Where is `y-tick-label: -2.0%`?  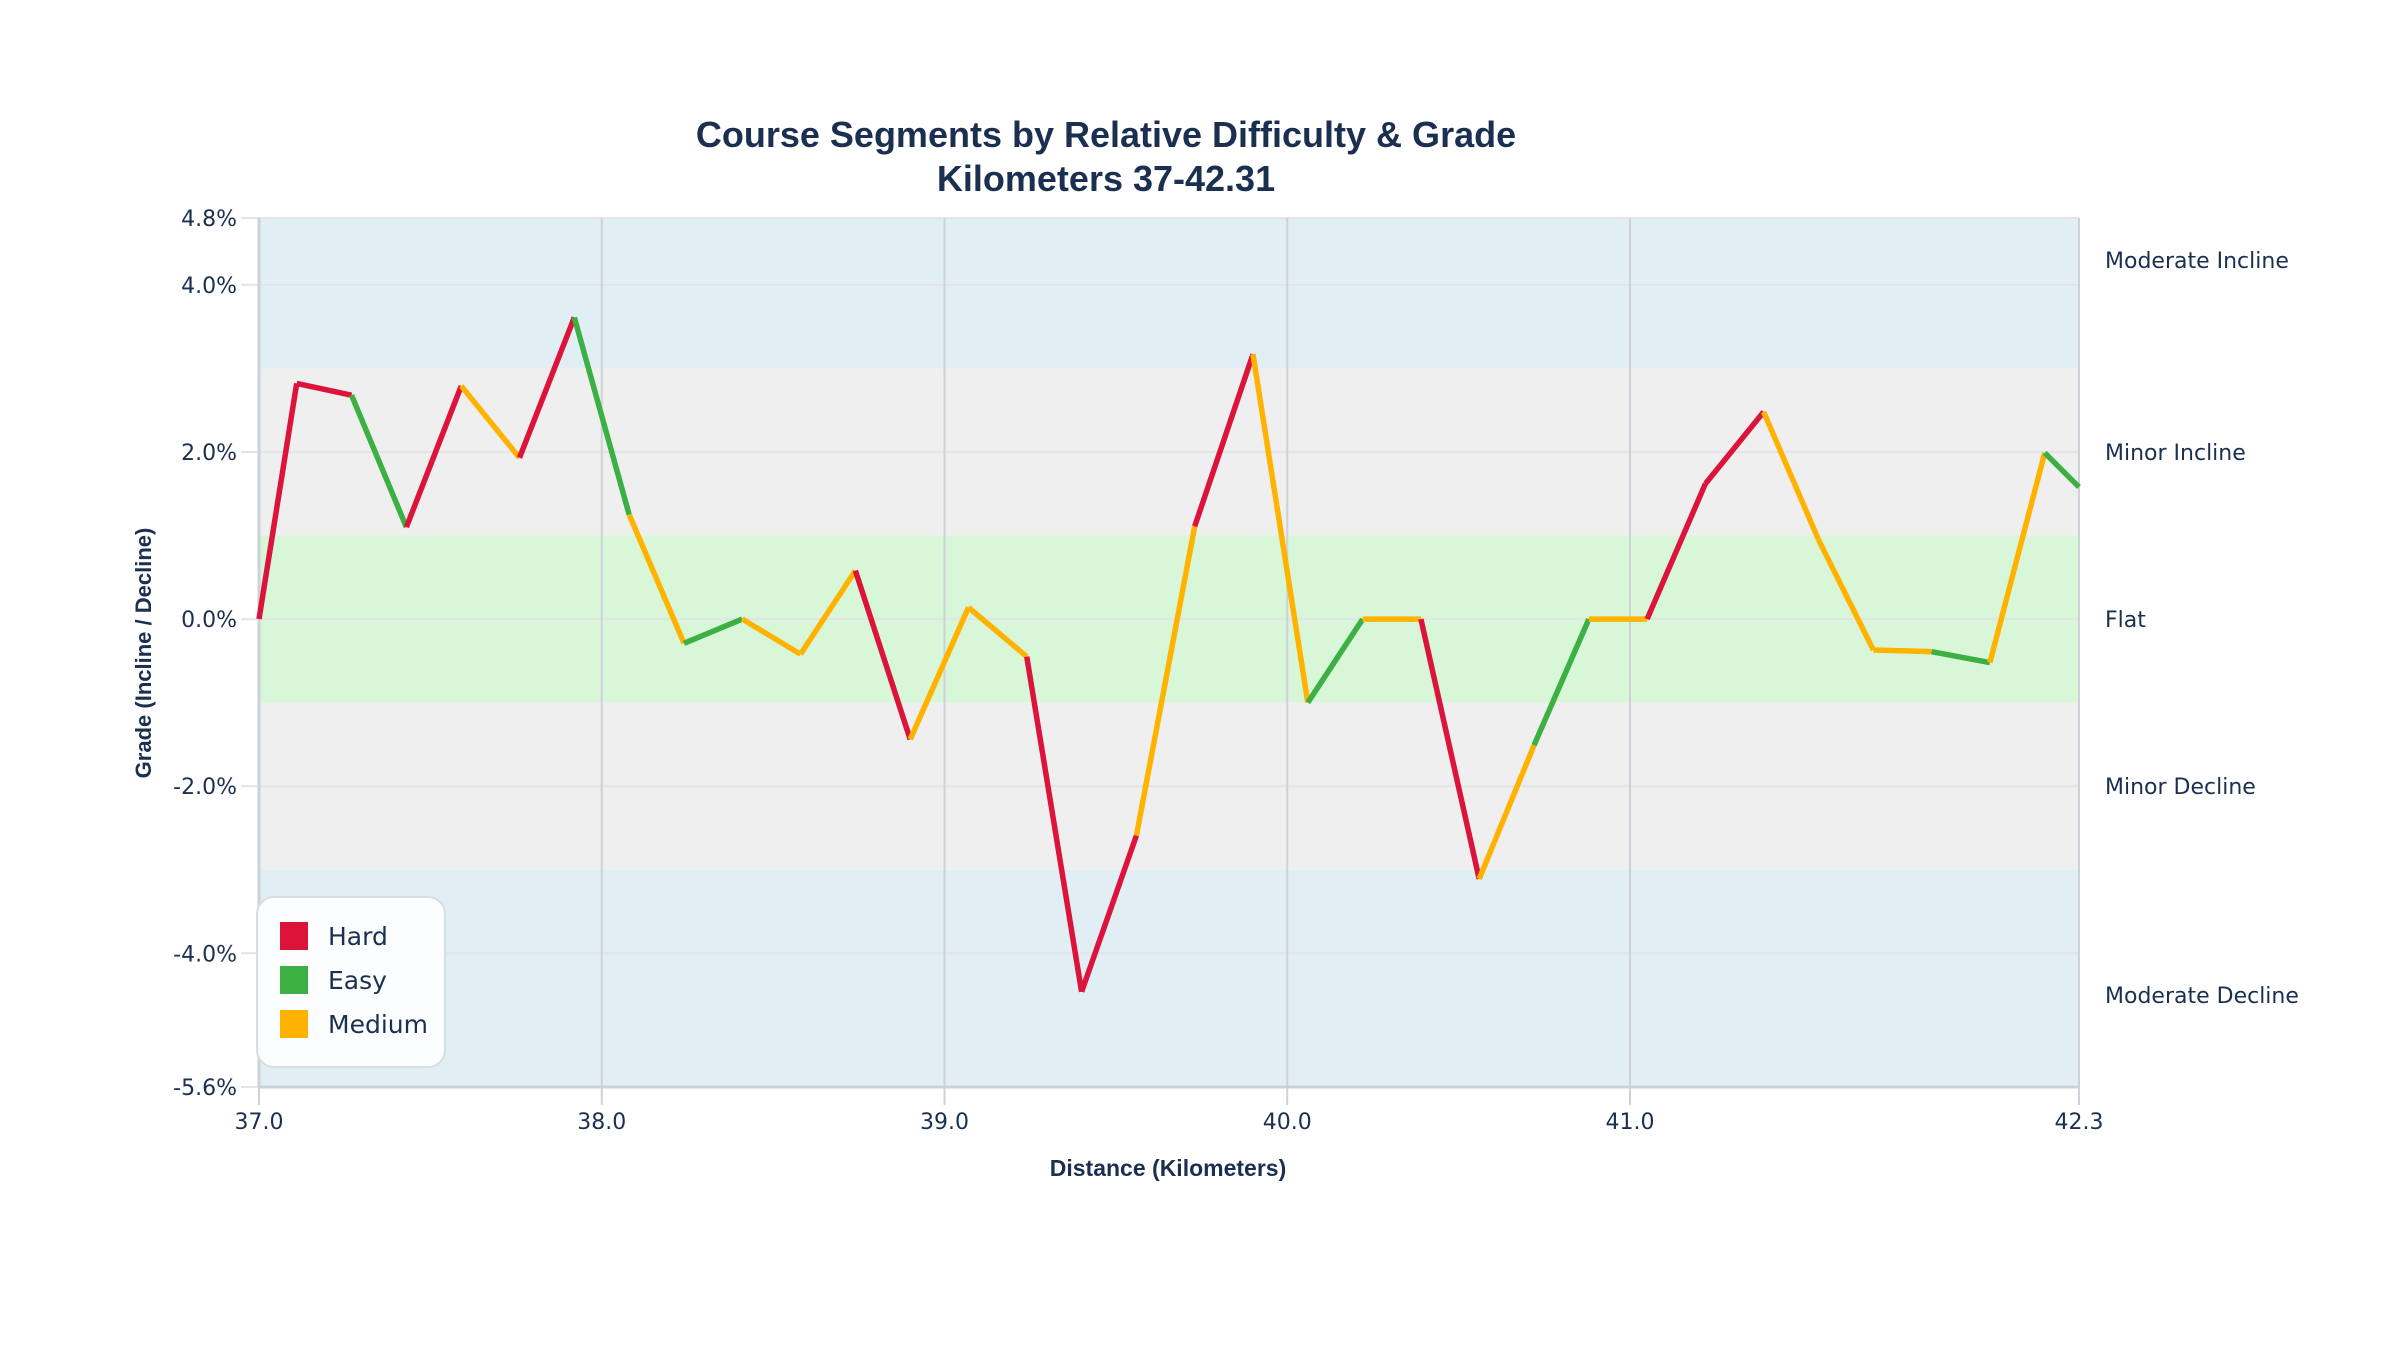 y-tick-label: -2.0% is located at coordinates (205, 787).